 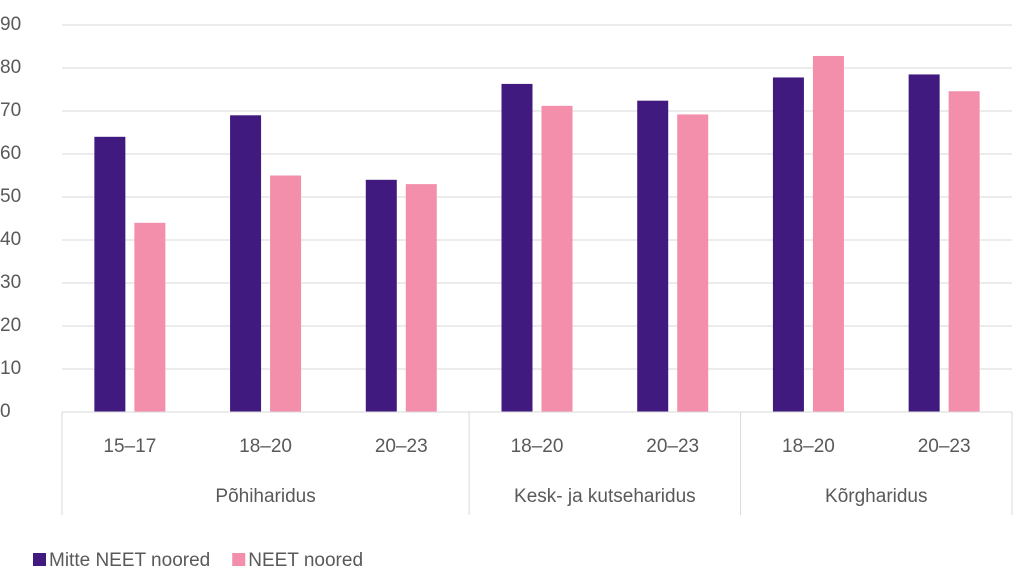 What do you see at coordinates (10, 110) in the screenshot?
I see `y-tick-label: 70` at bounding box center [10, 110].